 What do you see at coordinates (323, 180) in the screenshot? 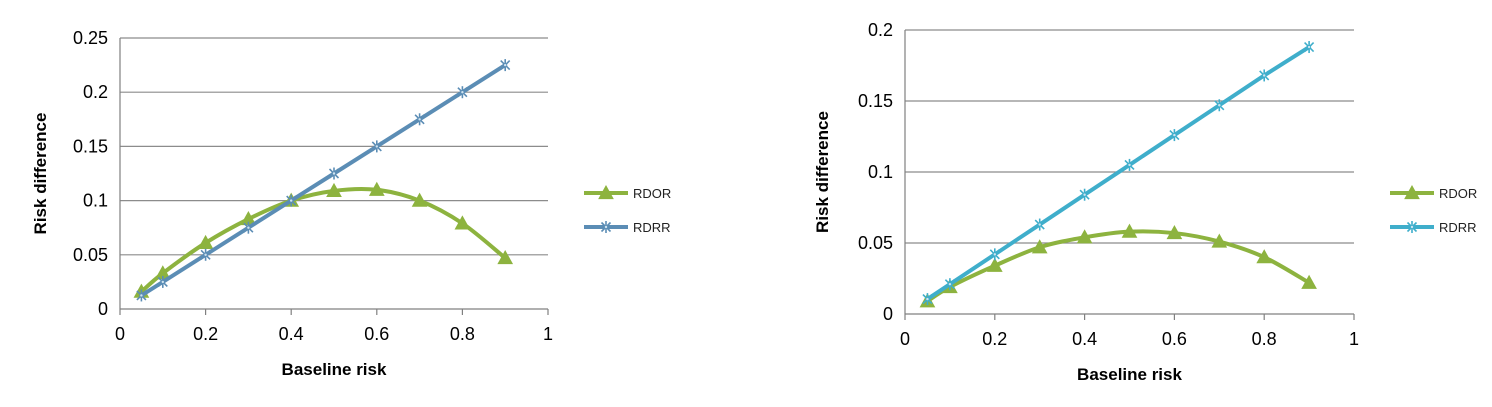
I see `series-line-rdrr` at bounding box center [323, 180].